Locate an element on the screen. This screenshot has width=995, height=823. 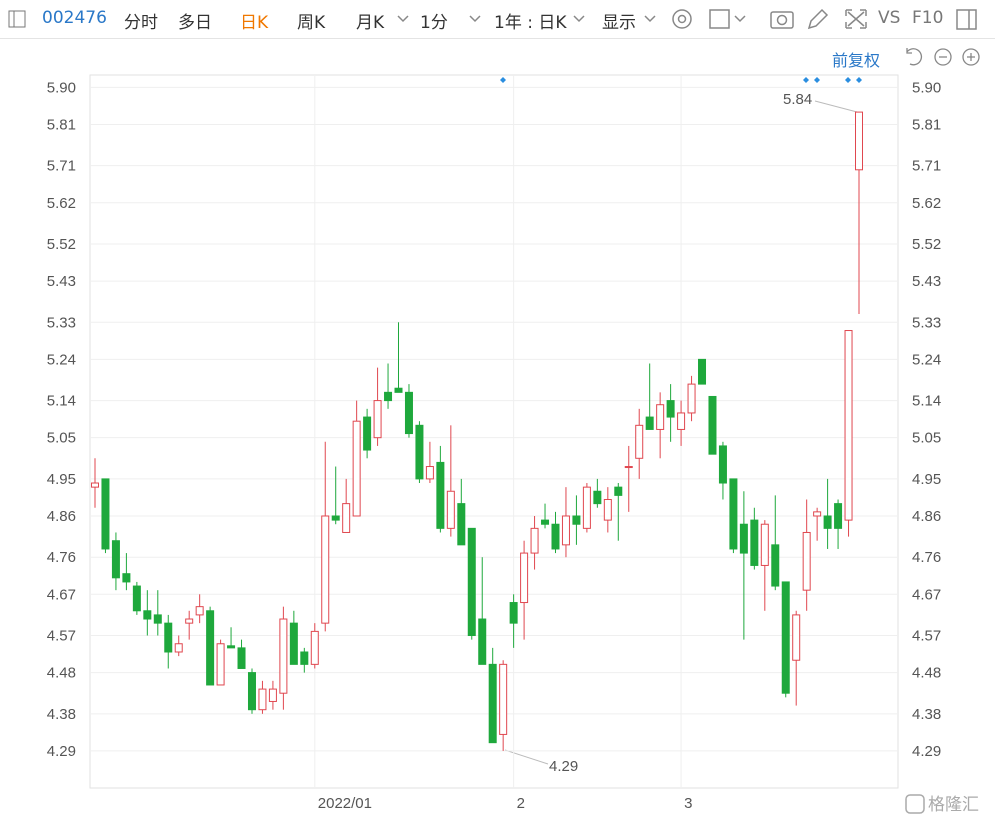
watermark: 格隆汇 is located at coordinates (942, 804).